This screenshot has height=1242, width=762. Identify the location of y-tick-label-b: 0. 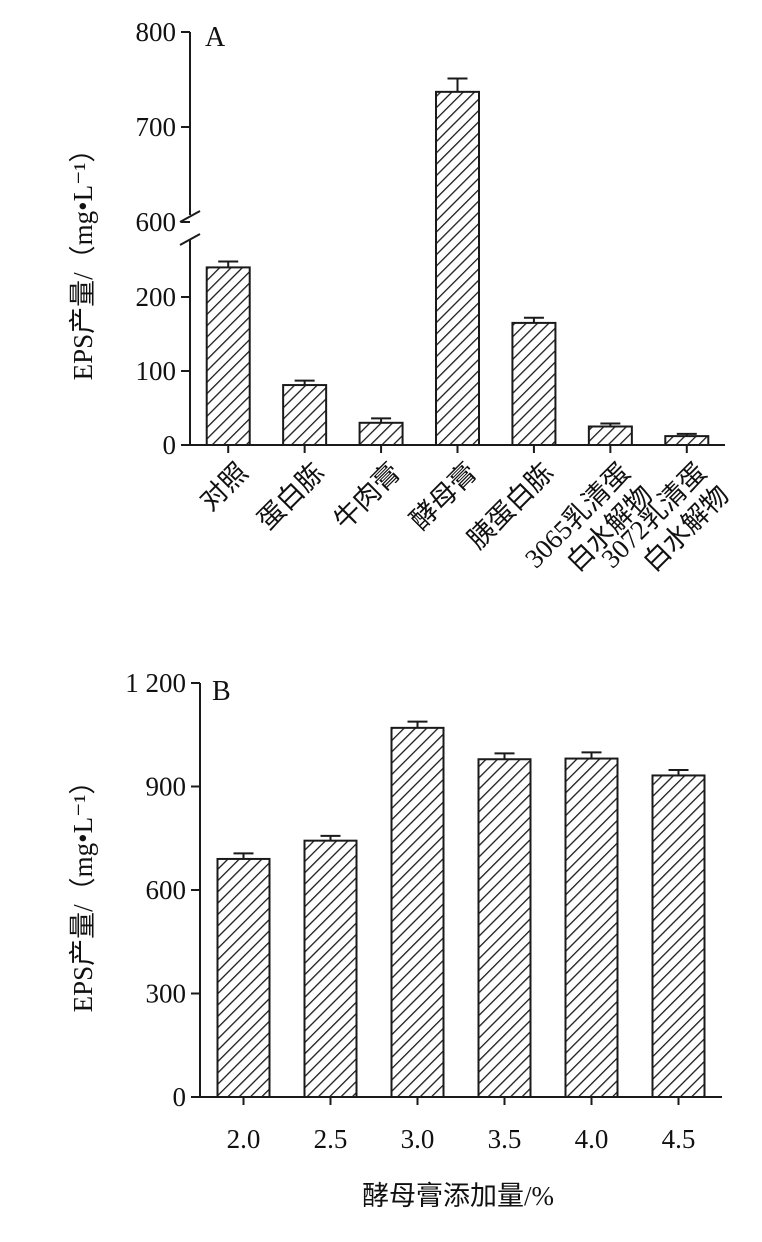
(180, 1097).